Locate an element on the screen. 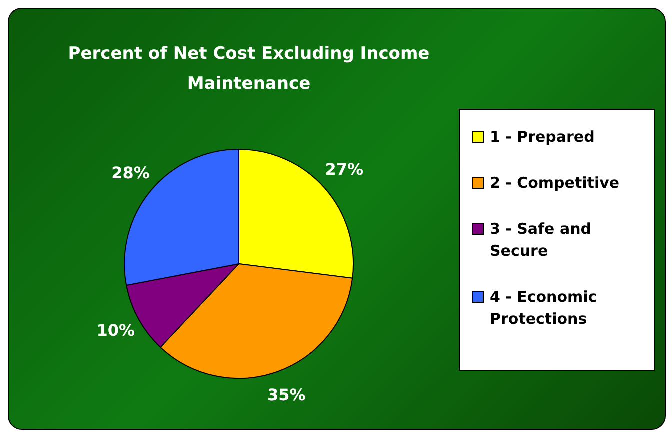 This screenshot has width=672, height=434. data-label: 10% is located at coordinates (116, 330).